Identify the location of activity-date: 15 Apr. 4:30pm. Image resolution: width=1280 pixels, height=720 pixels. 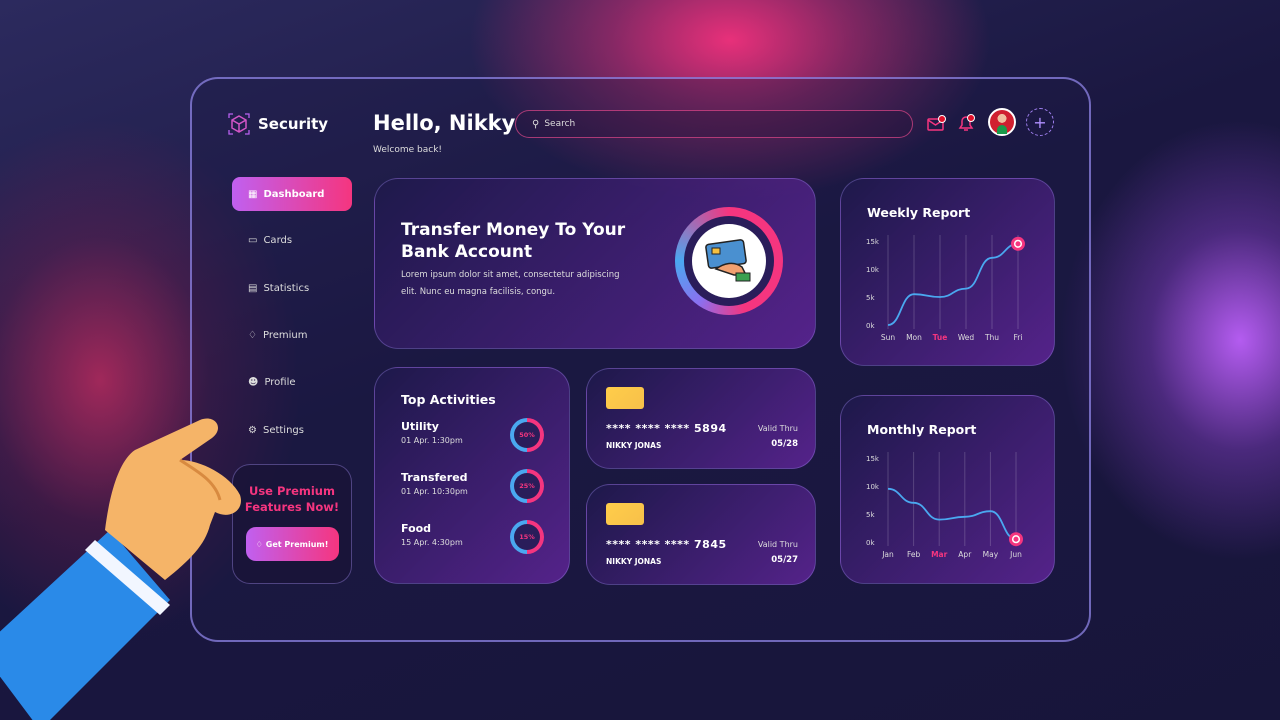
(432, 542).